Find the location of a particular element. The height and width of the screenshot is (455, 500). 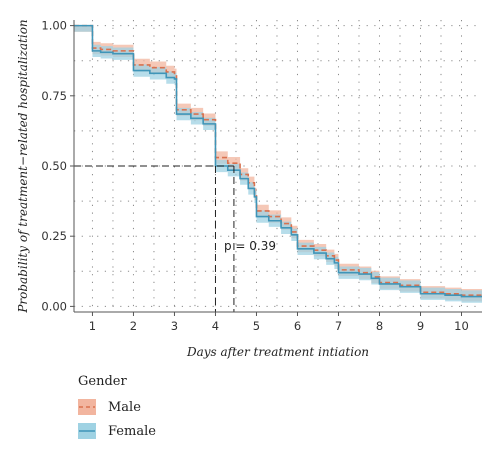

x-tick-label: 3 is located at coordinates (174, 326).